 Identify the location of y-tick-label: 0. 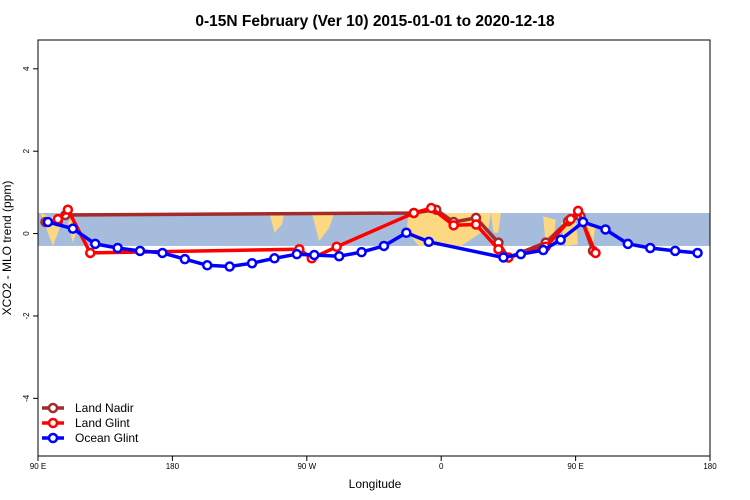
(26, 233).